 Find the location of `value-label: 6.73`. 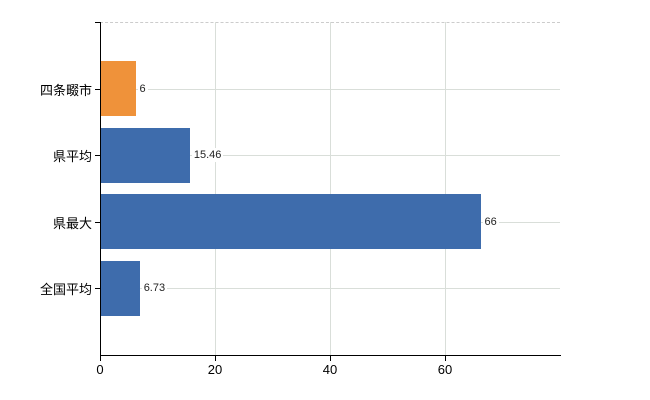

value-label: 6.73 is located at coordinates (154, 288).